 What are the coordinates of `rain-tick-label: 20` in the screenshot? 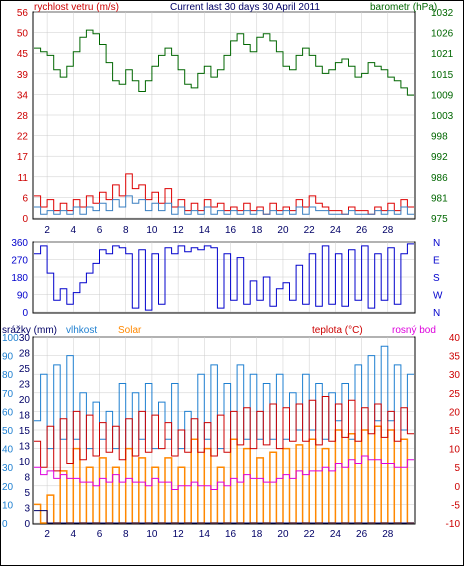 It's located at (25, 400).